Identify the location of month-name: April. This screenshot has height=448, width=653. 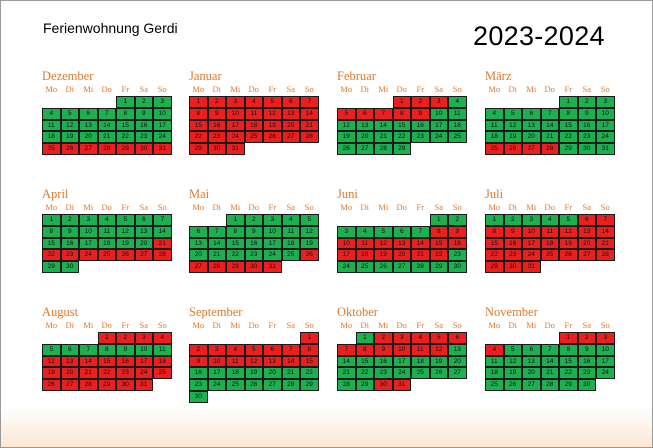
(55, 194).